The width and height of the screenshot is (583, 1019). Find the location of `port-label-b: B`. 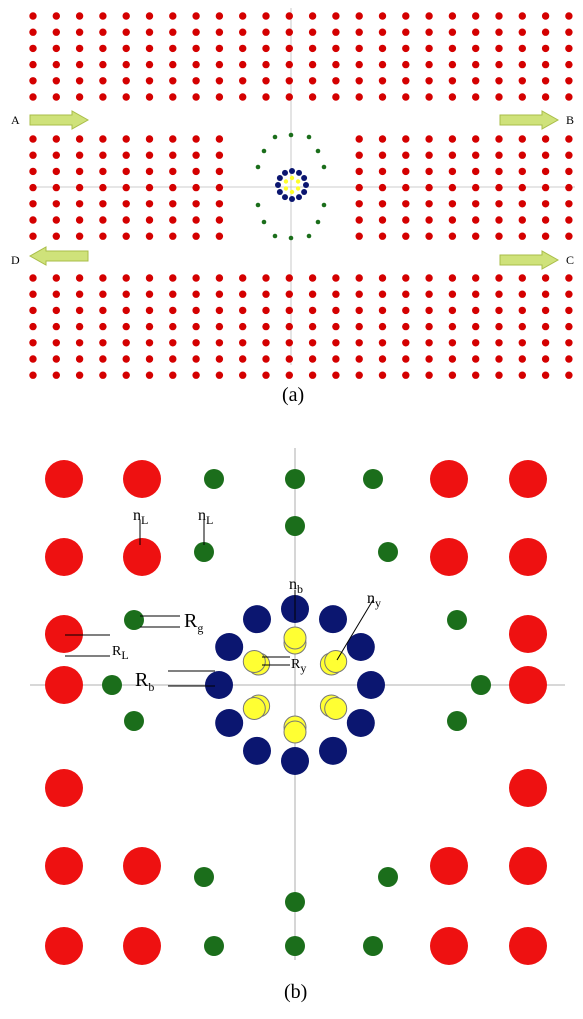

port-label-b: B is located at coordinates (570, 120).